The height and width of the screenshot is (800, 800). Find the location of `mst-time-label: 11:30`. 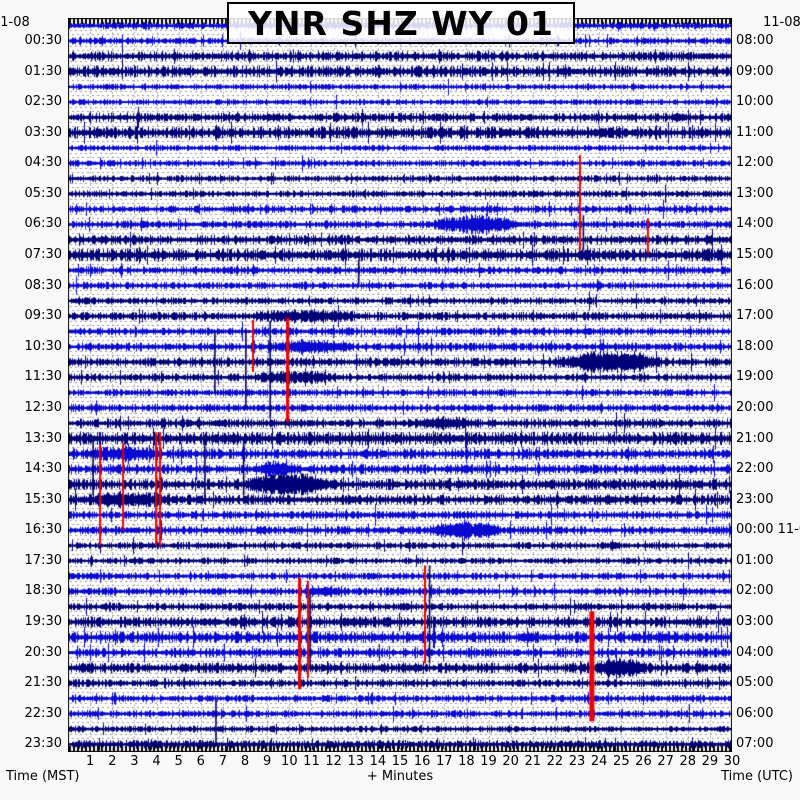

mst-time-label: 11:30 is located at coordinates (43, 377).